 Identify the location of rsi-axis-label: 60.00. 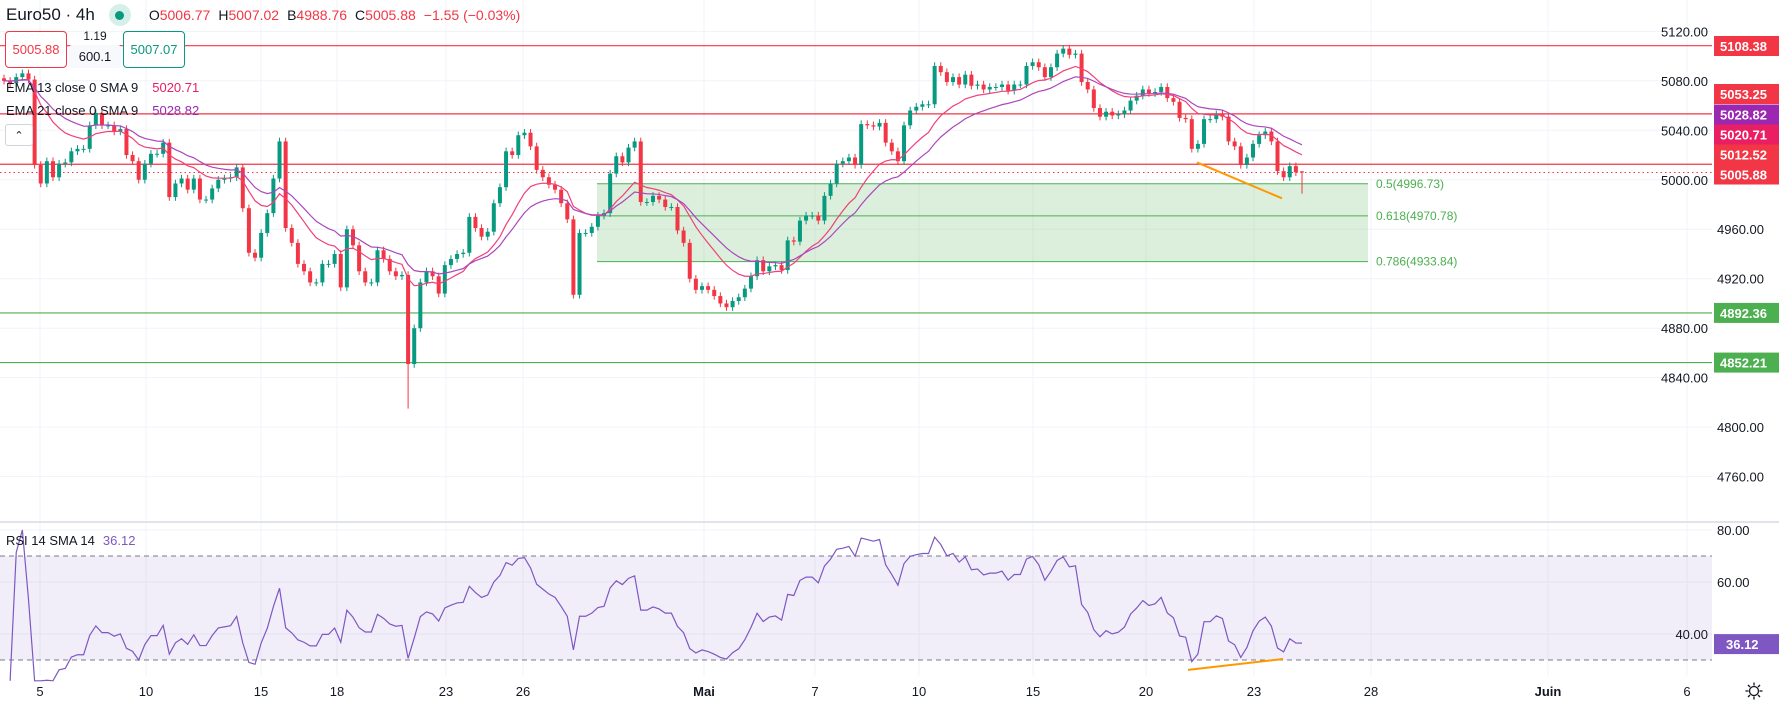
(1733, 582).